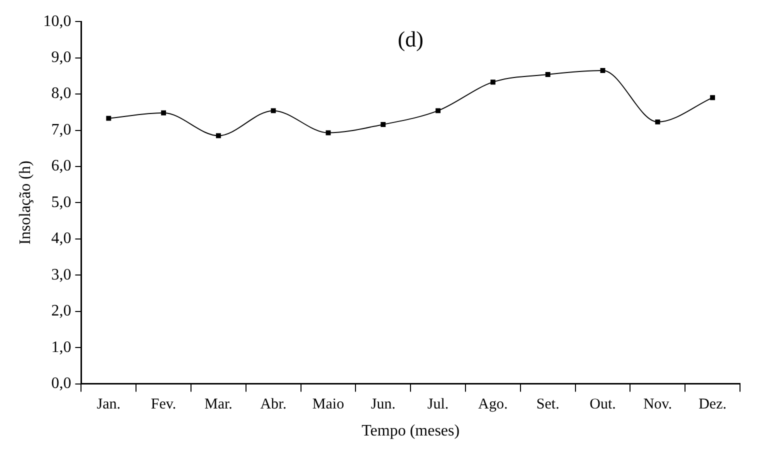 Image resolution: width=758 pixels, height=457 pixels. I want to click on y-tick-label: 1,0, so click(61, 347).